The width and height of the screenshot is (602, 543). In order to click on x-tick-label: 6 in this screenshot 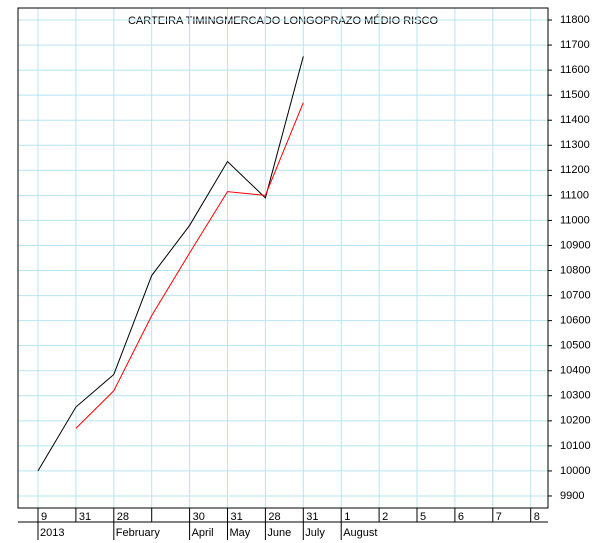, I will do `click(461, 517)`.